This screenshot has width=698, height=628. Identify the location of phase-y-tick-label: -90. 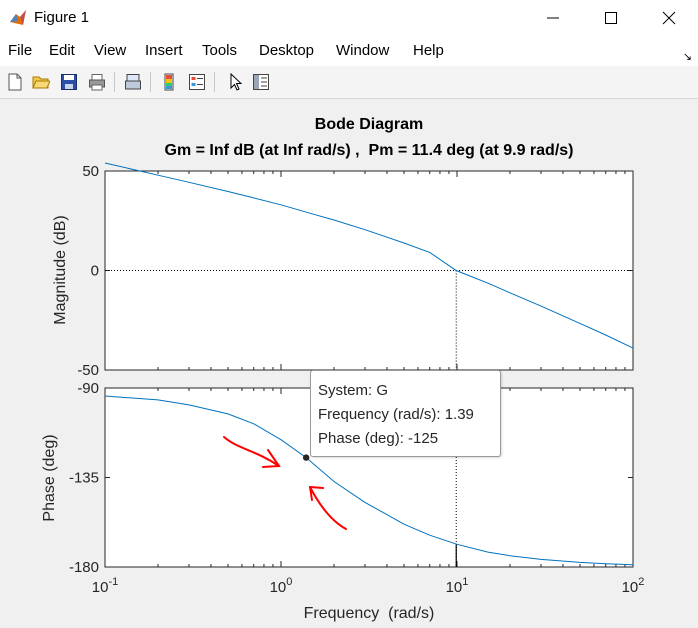
(88, 388).